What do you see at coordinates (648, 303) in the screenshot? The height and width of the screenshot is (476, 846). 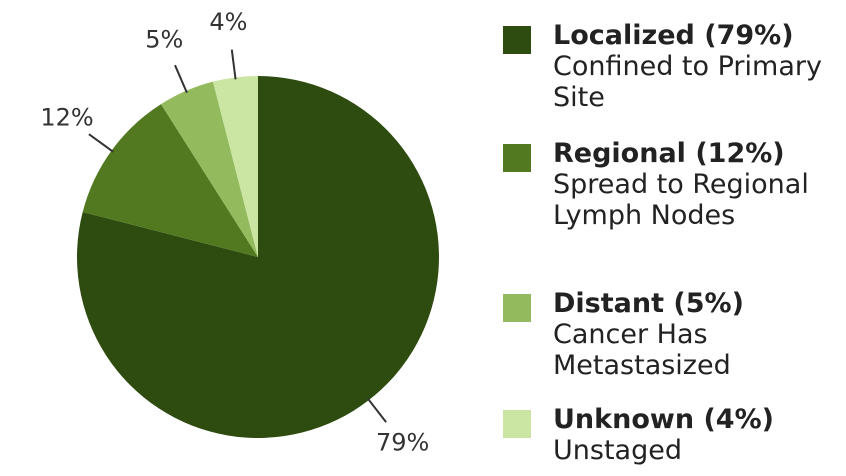 I see `legend-label: Distant (5%)` at bounding box center [648, 303].